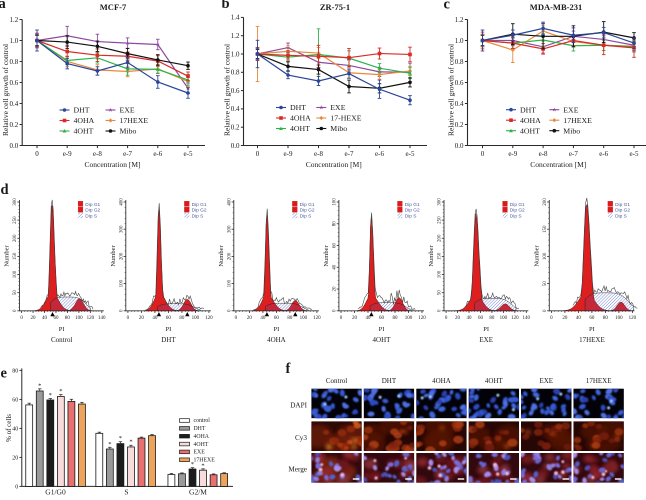 This screenshot has height=500, width=646. What do you see at coordinates (558, 164) in the screenshot?
I see `svg-text: Concentration [M]` at bounding box center [558, 164].